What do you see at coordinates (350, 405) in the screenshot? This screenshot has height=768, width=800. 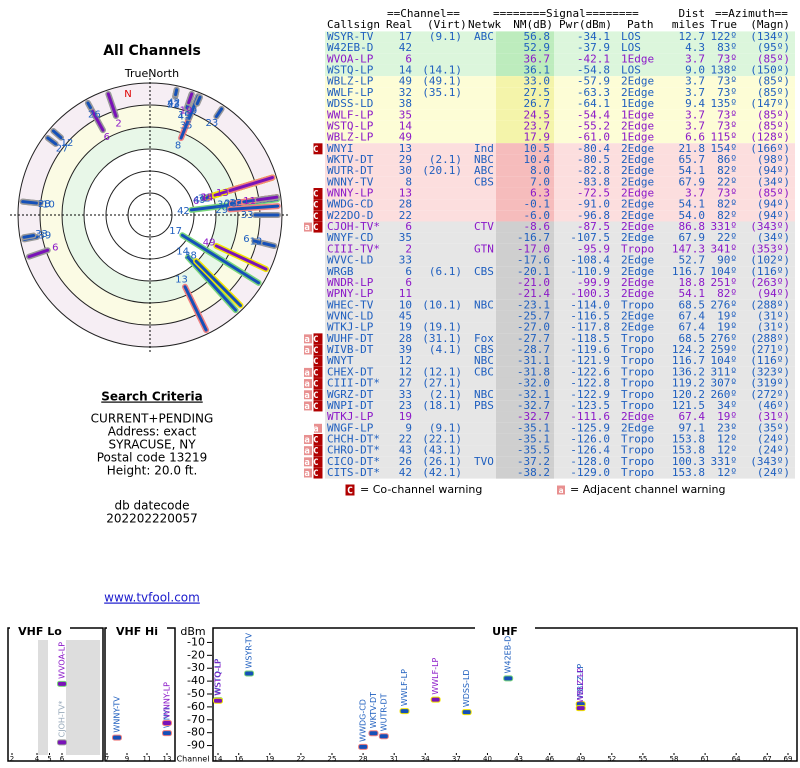 I see `cell-callsign: WNPI-DT` at bounding box center [350, 405].